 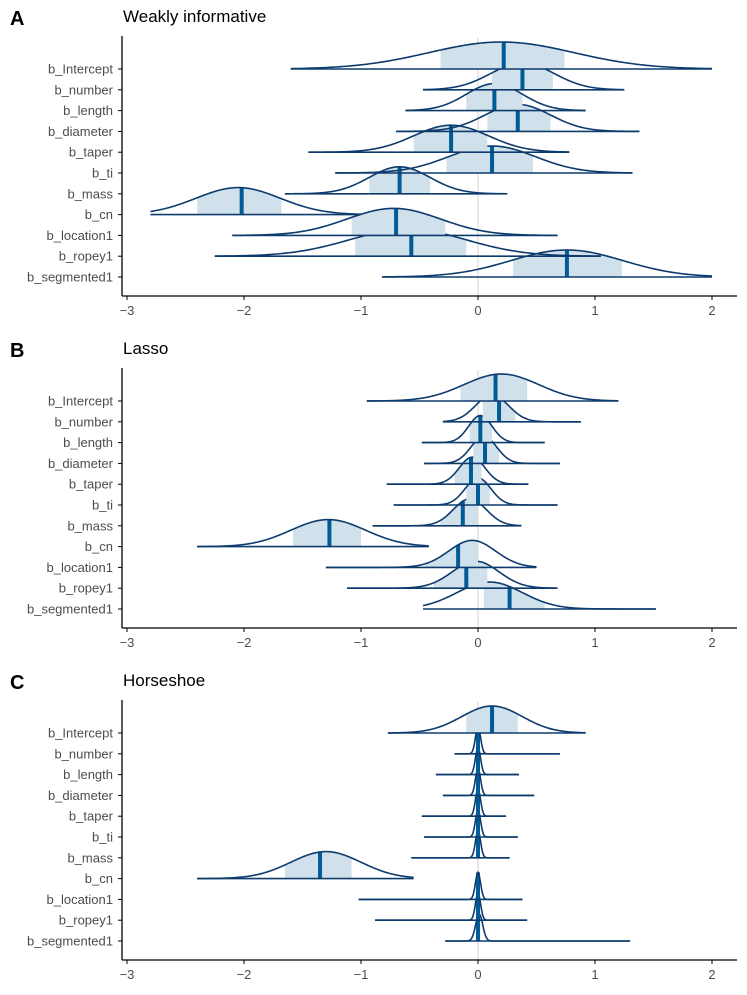 I want to click on ridge-b_ropey1, so click(x=451, y=906).